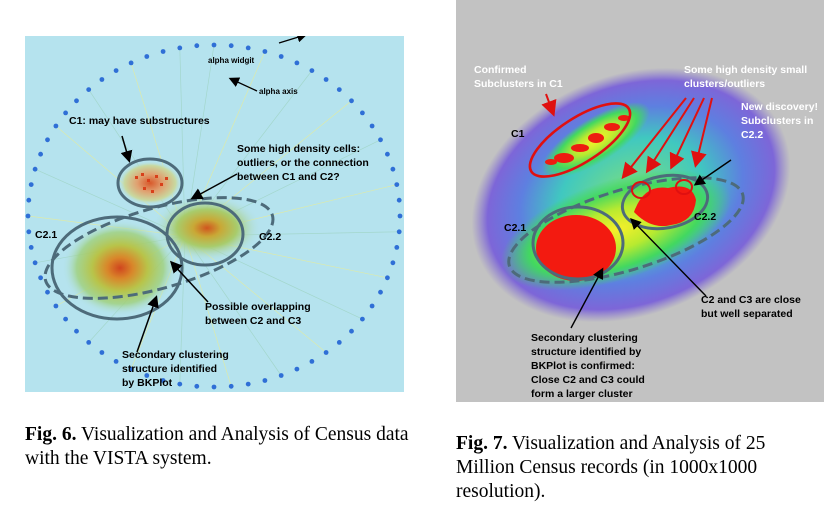 This screenshot has height=517, width=830. What do you see at coordinates (482, 443) in the screenshot?
I see `figure-7-caption-label: Fig. 7.` at bounding box center [482, 443].